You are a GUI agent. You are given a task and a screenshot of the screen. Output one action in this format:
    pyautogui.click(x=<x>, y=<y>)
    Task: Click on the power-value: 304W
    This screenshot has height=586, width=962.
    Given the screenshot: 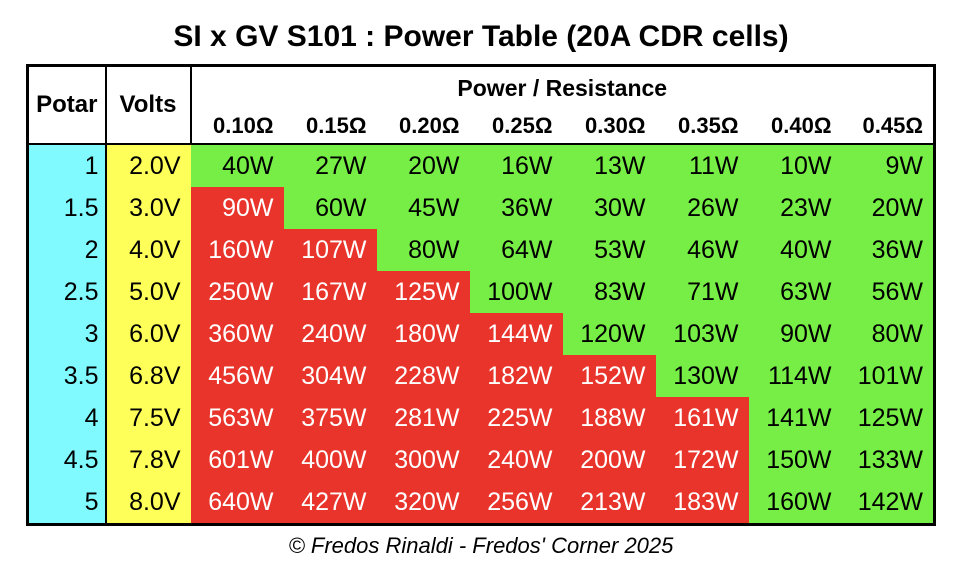 What is the action you would take?
    pyautogui.click(x=330, y=376)
    